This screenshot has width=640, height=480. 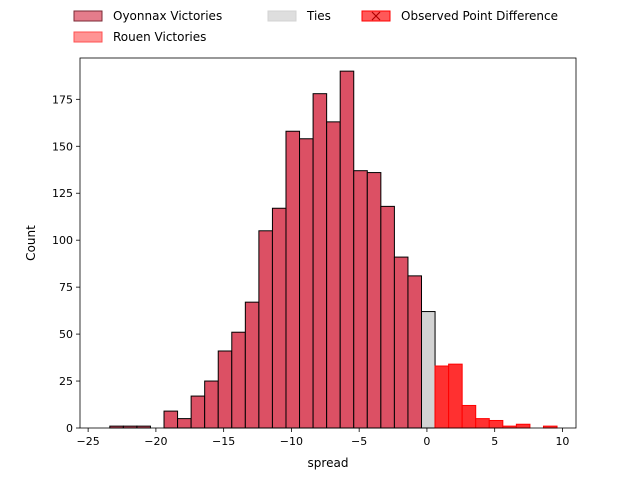 I want to click on x-tick-label: 0, so click(x=426, y=441).